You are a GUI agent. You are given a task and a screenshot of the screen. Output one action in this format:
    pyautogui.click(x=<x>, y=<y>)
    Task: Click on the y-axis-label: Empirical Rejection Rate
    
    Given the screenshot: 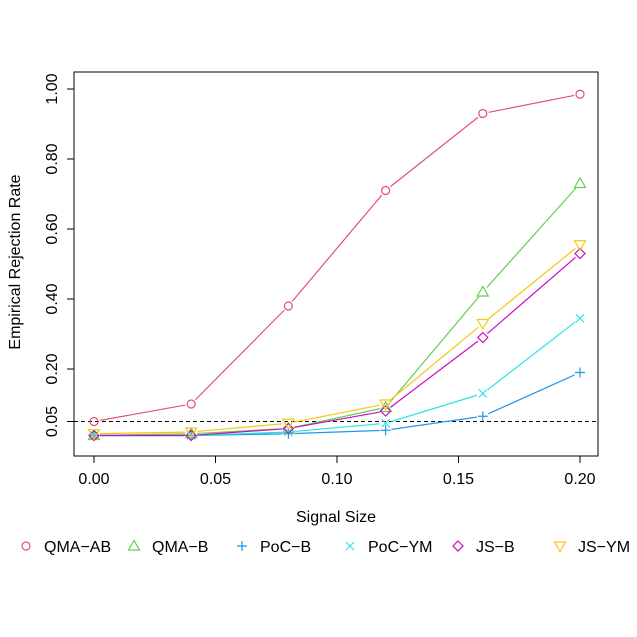 What is the action you would take?
    pyautogui.click(x=15, y=261)
    